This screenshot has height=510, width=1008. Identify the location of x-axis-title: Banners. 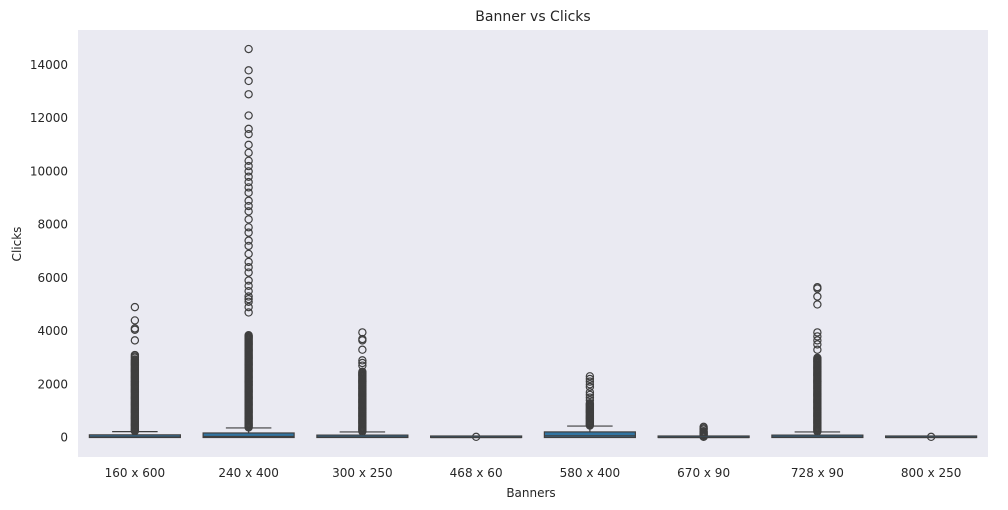
(530, 493).